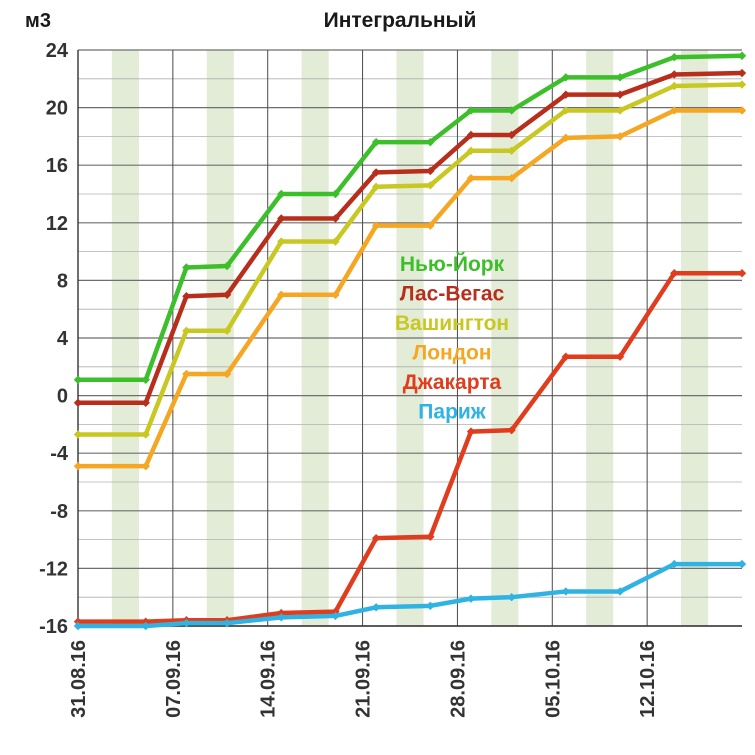  What do you see at coordinates (269, 679) in the screenshot?
I see `x-tick-label: 14.09.16` at bounding box center [269, 679].